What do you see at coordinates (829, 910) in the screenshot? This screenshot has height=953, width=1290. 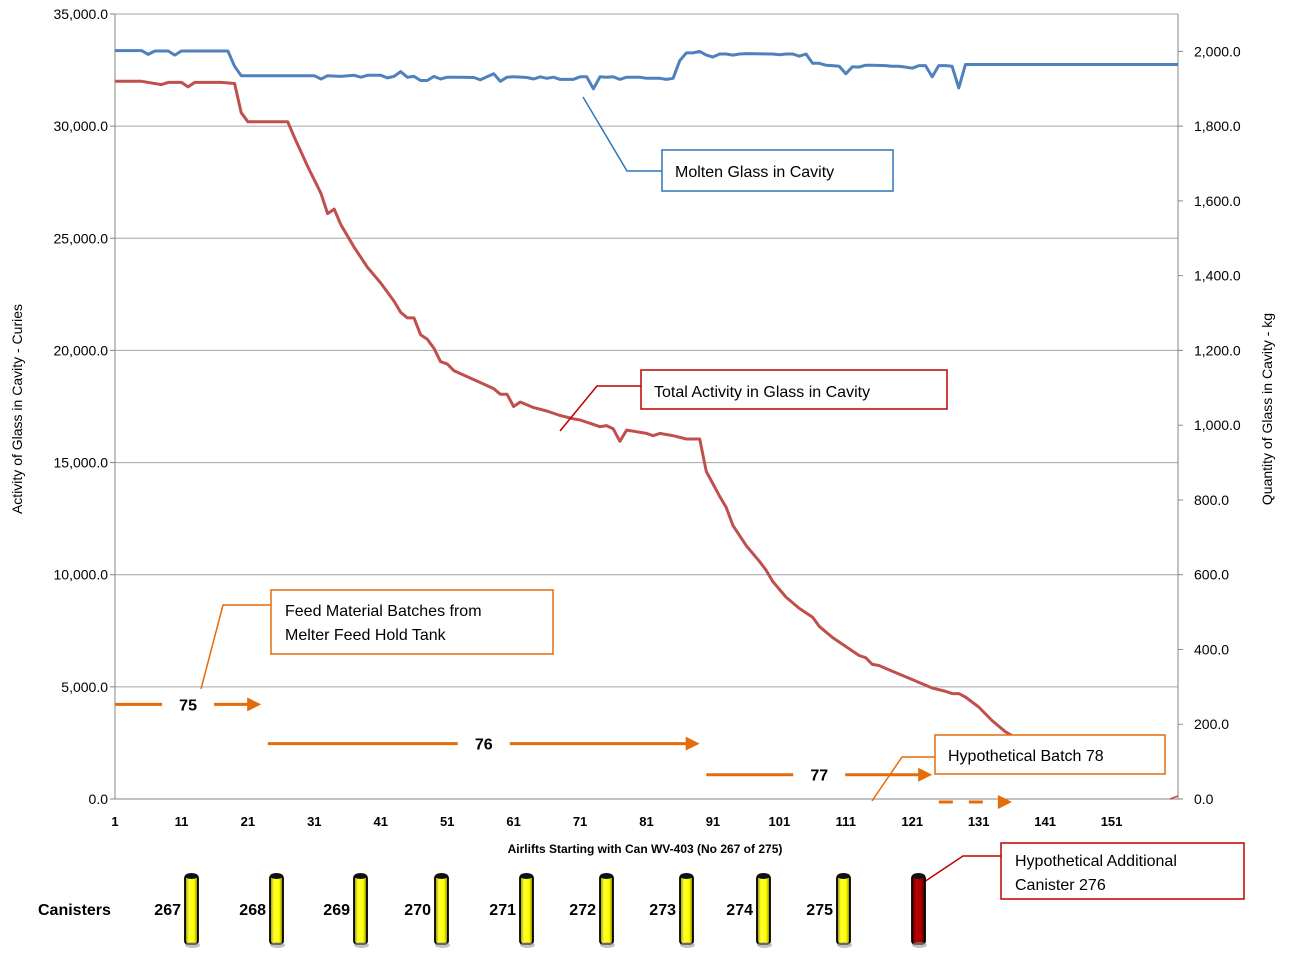 I see `canister-275: 275` at bounding box center [829, 910].